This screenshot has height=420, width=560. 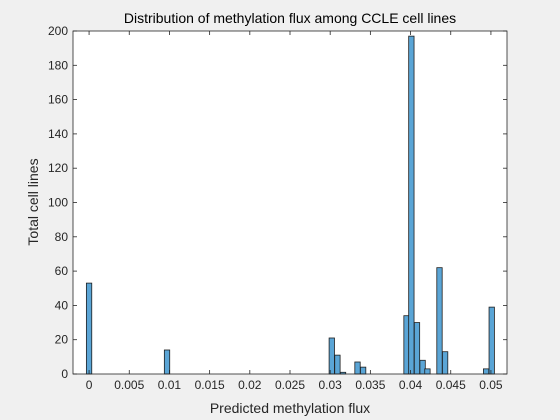 I want to click on x-tick-label: 0.015, so click(x=210, y=385).